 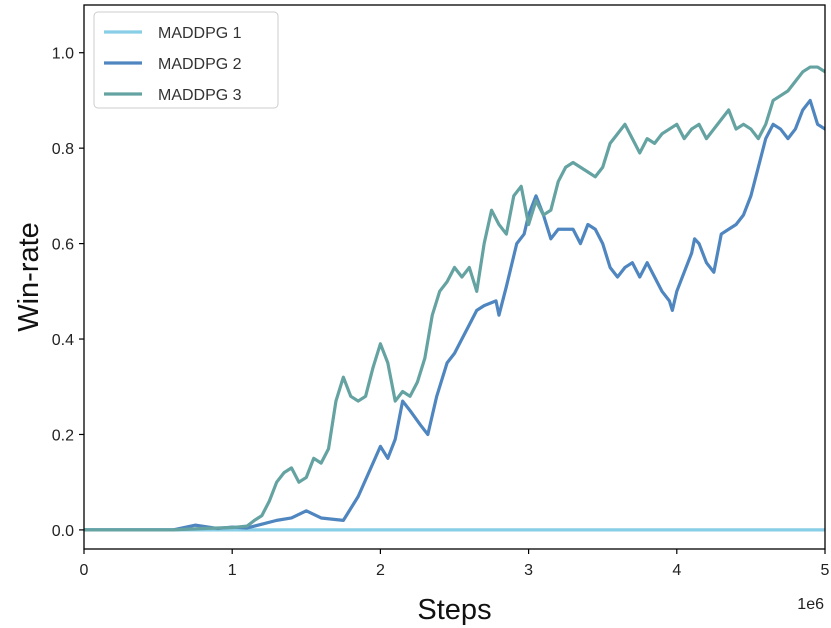 I want to click on legend-box, so click(x=186, y=60).